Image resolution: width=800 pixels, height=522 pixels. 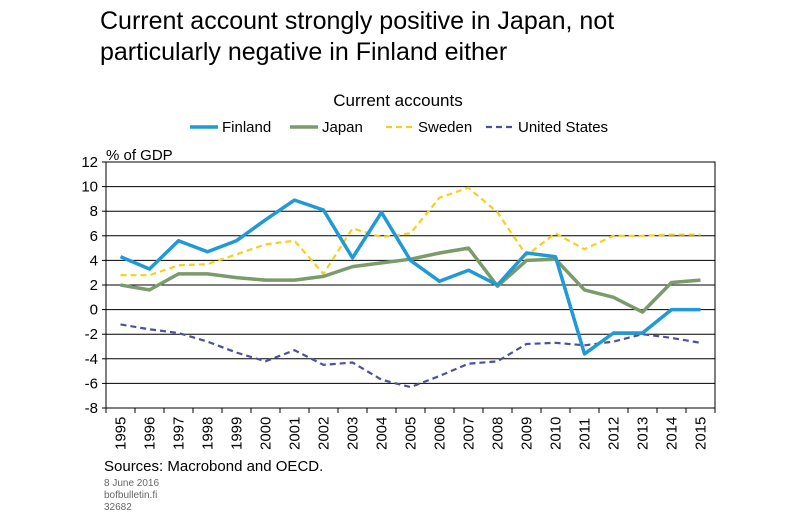 I want to click on x-tick-label: 2001, so click(x=295, y=433).